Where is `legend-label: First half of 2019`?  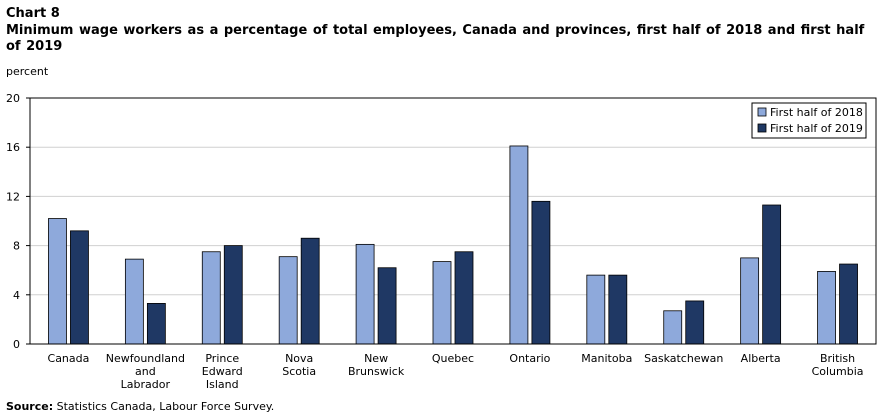
legend-label: First half of 2019 is located at coordinates (816, 128).